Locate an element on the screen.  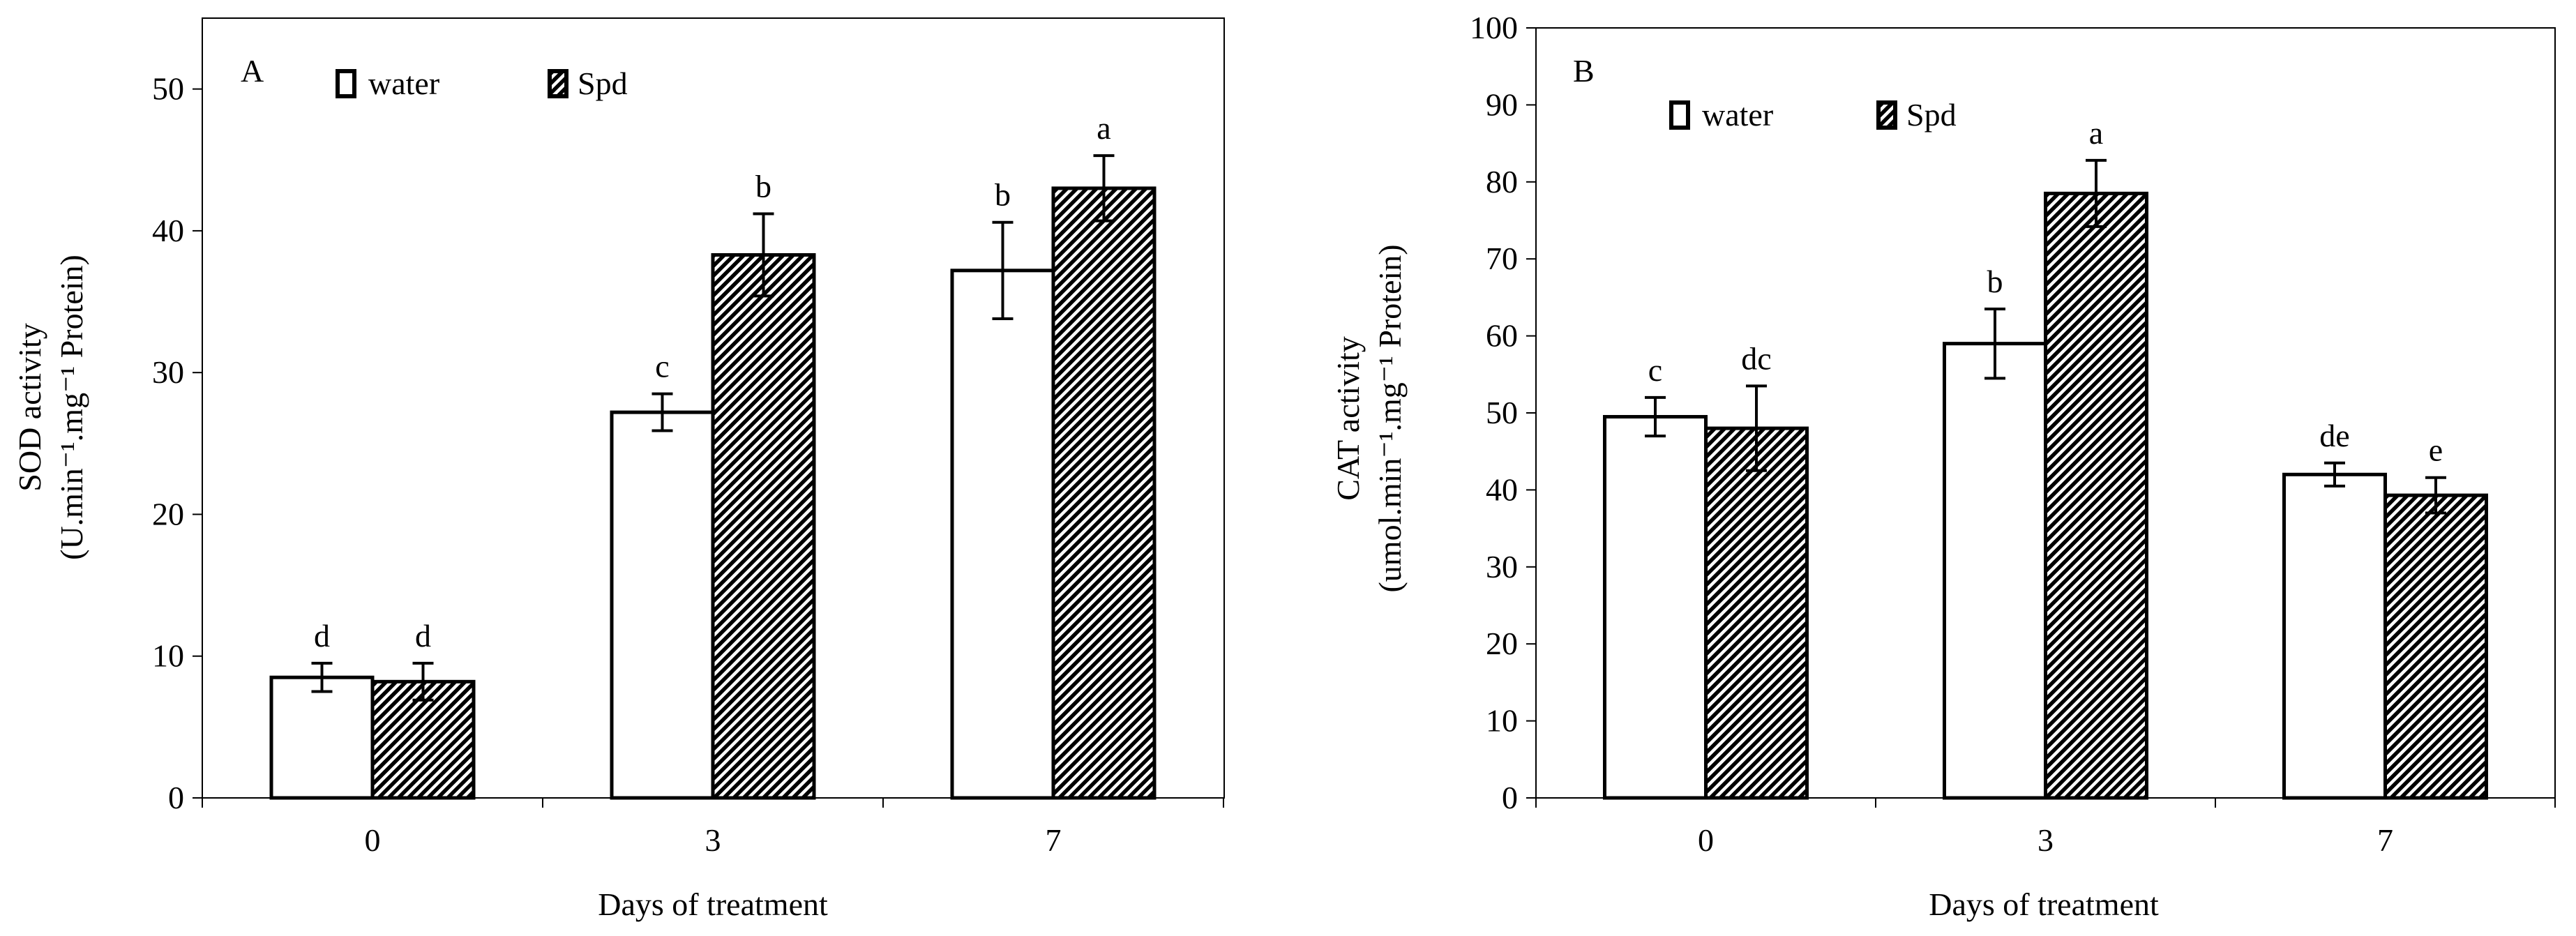
panel-a-legend: water Spd is located at coordinates (482, 83).